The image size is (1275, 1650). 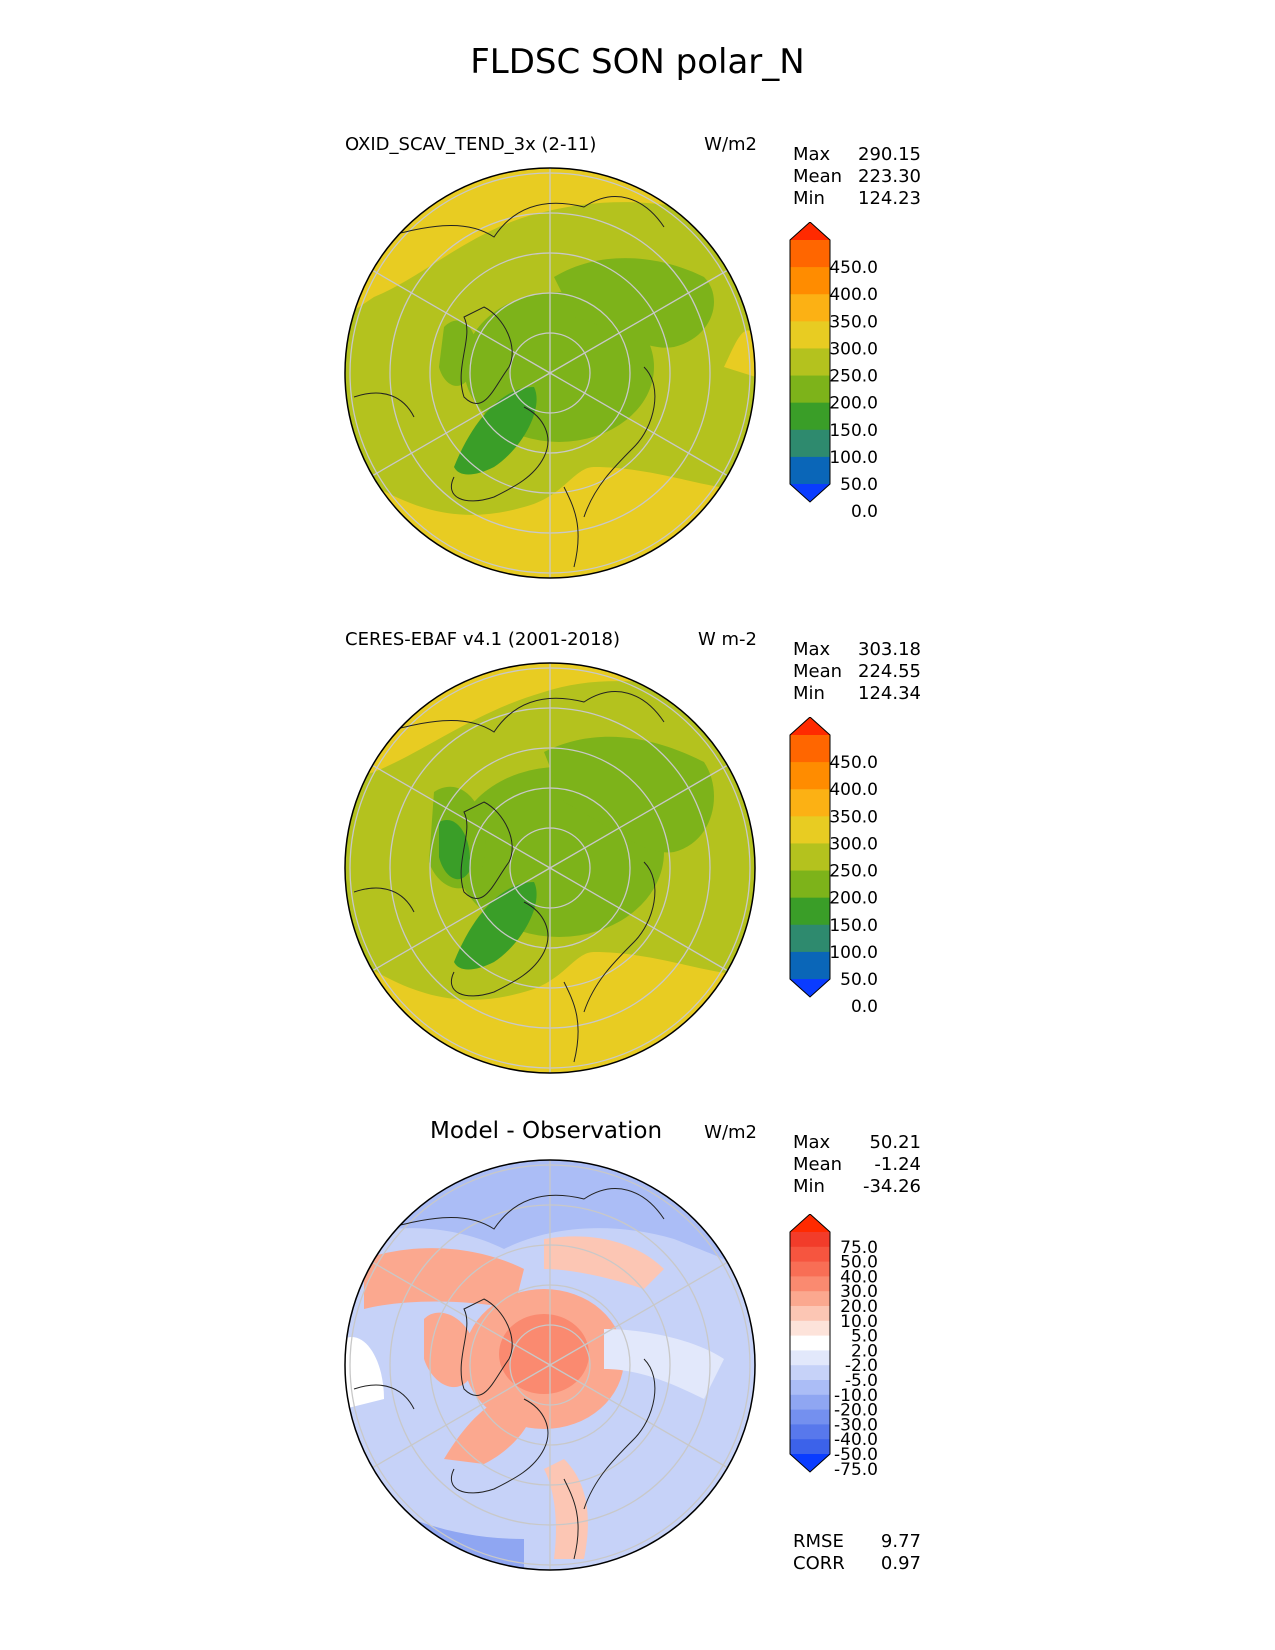 I want to click on colorbar-tick-label: 300.0, so click(x=853, y=349).